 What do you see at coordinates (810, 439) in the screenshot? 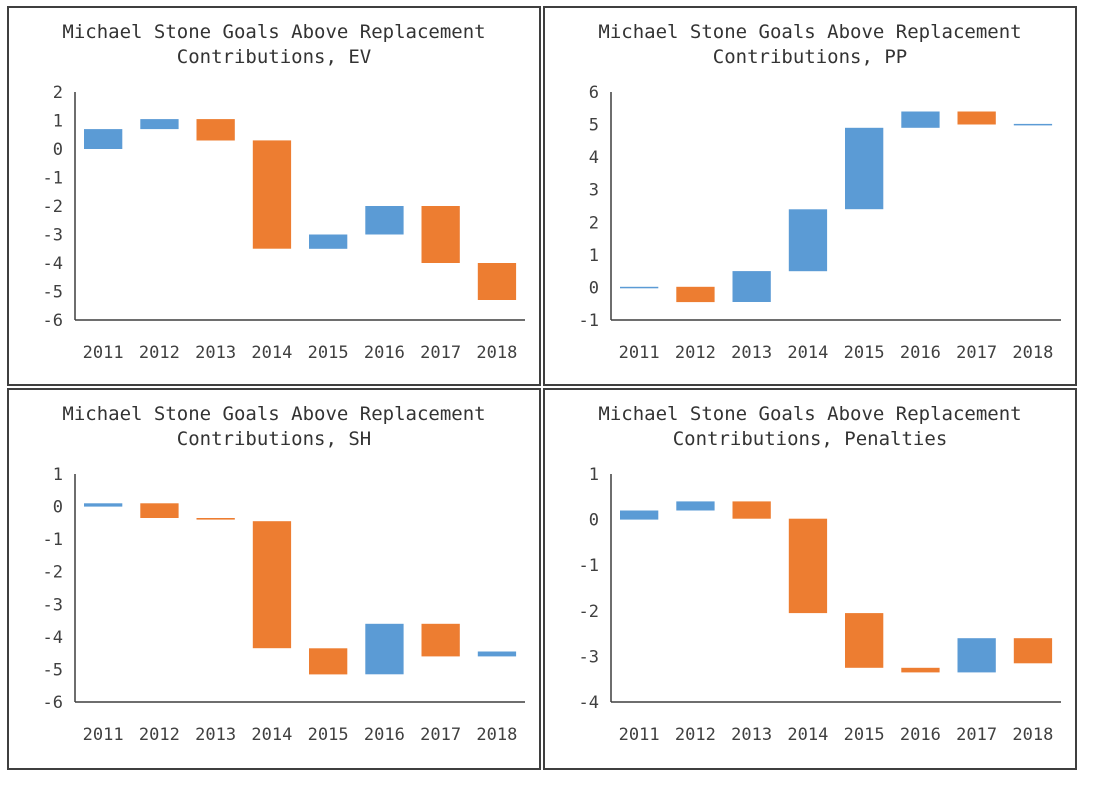
I see `chart-title-line2: Contributions, Penalties` at bounding box center [810, 439].